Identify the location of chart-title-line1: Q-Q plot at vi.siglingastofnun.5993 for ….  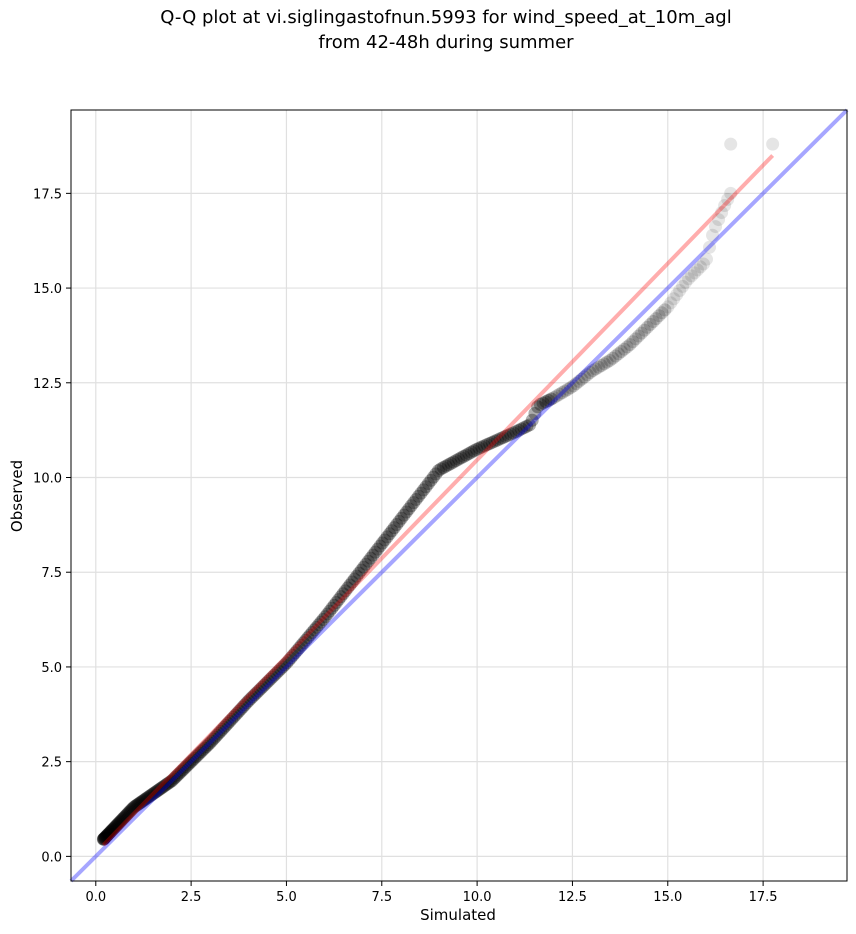
(445, 17).